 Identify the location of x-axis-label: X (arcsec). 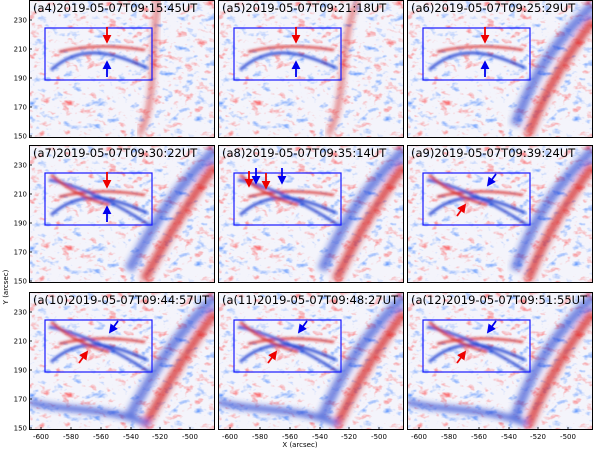
(299, 445).